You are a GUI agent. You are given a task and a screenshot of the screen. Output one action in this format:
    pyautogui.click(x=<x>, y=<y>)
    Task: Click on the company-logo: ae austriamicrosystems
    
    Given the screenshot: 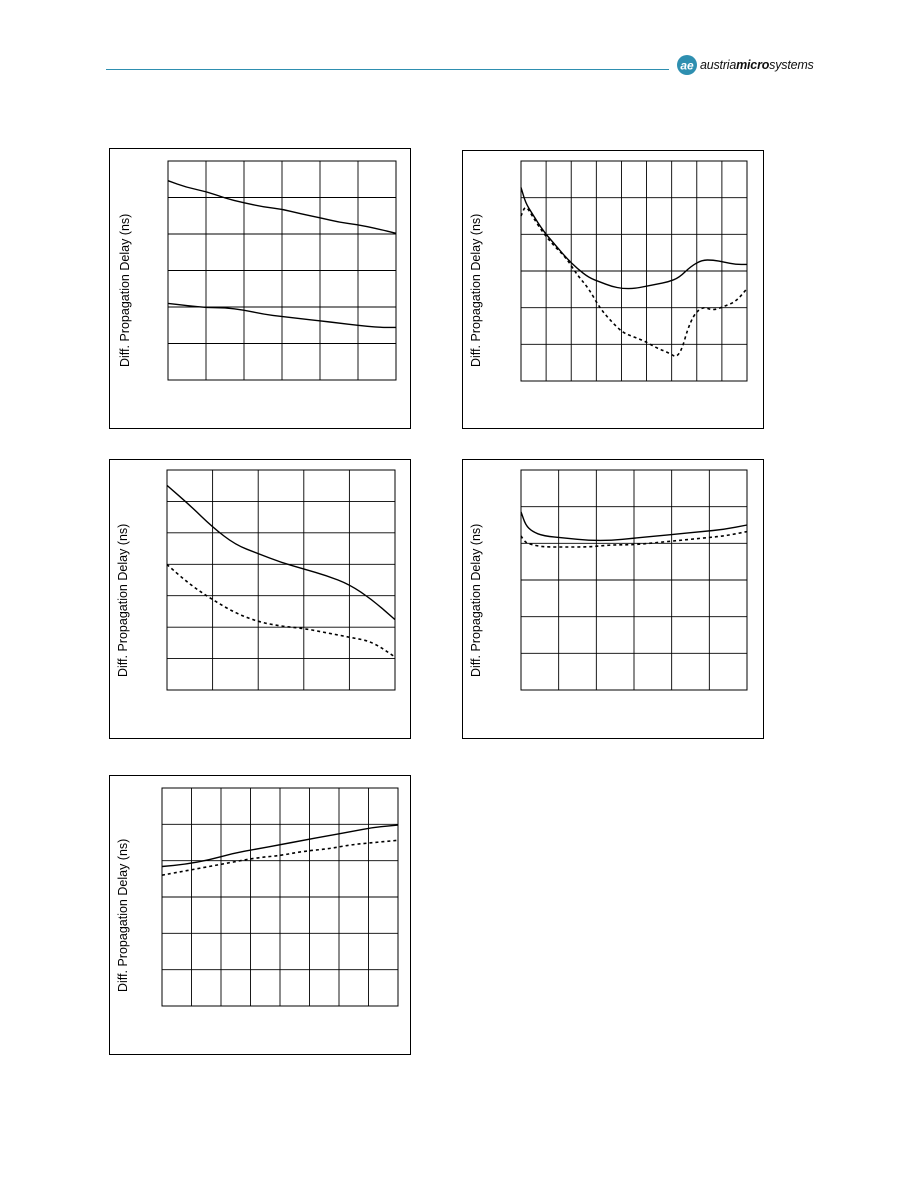 What is the action you would take?
    pyautogui.click(x=745, y=65)
    